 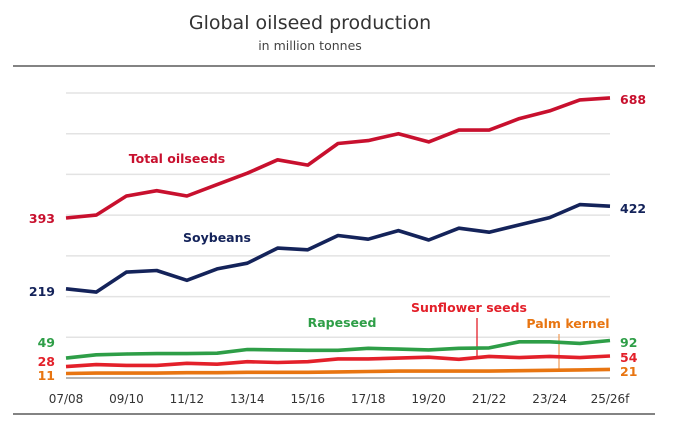 I want to click on series-name-rapeseed: Rapeseed, so click(x=342, y=322).